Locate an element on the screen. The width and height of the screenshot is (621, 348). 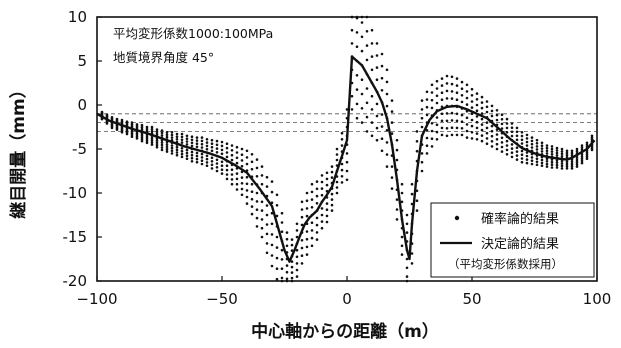
y-tick-label: -10 is located at coordinates (75, 193).